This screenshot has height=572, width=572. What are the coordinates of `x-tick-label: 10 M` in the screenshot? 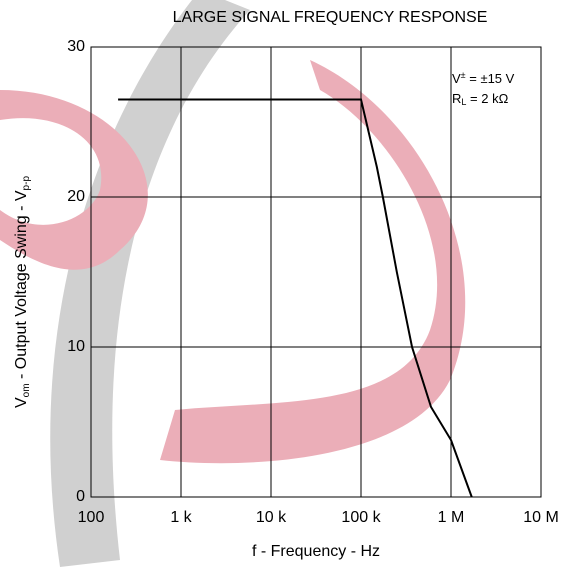 It's located at (541, 517).